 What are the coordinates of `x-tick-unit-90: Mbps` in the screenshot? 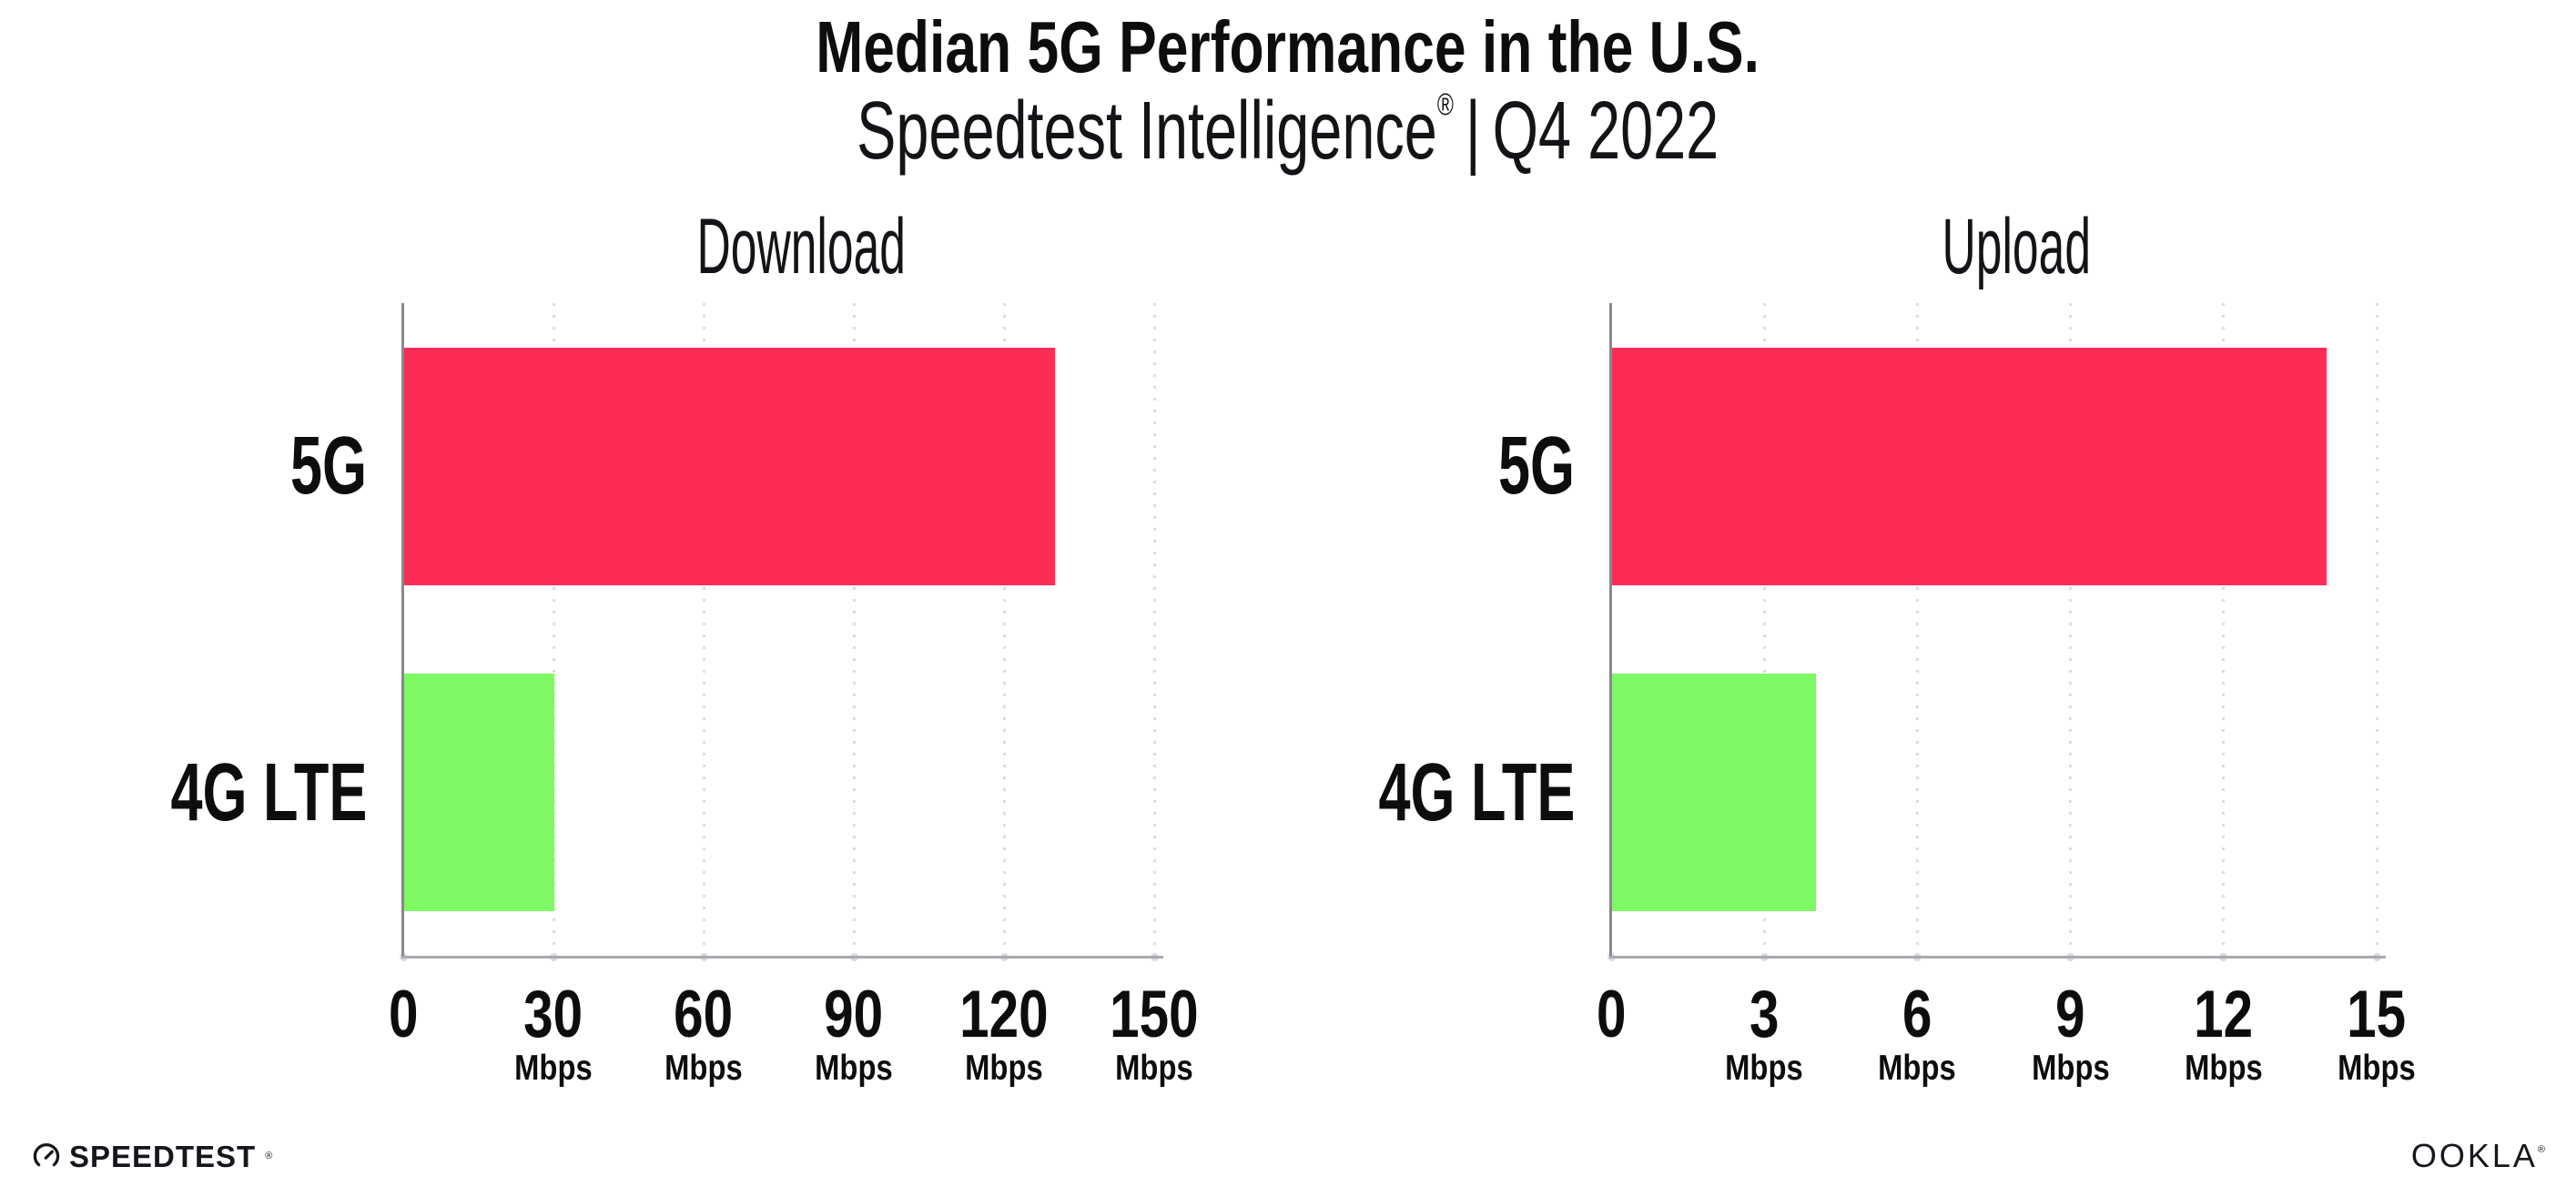 It's located at (854, 1068).